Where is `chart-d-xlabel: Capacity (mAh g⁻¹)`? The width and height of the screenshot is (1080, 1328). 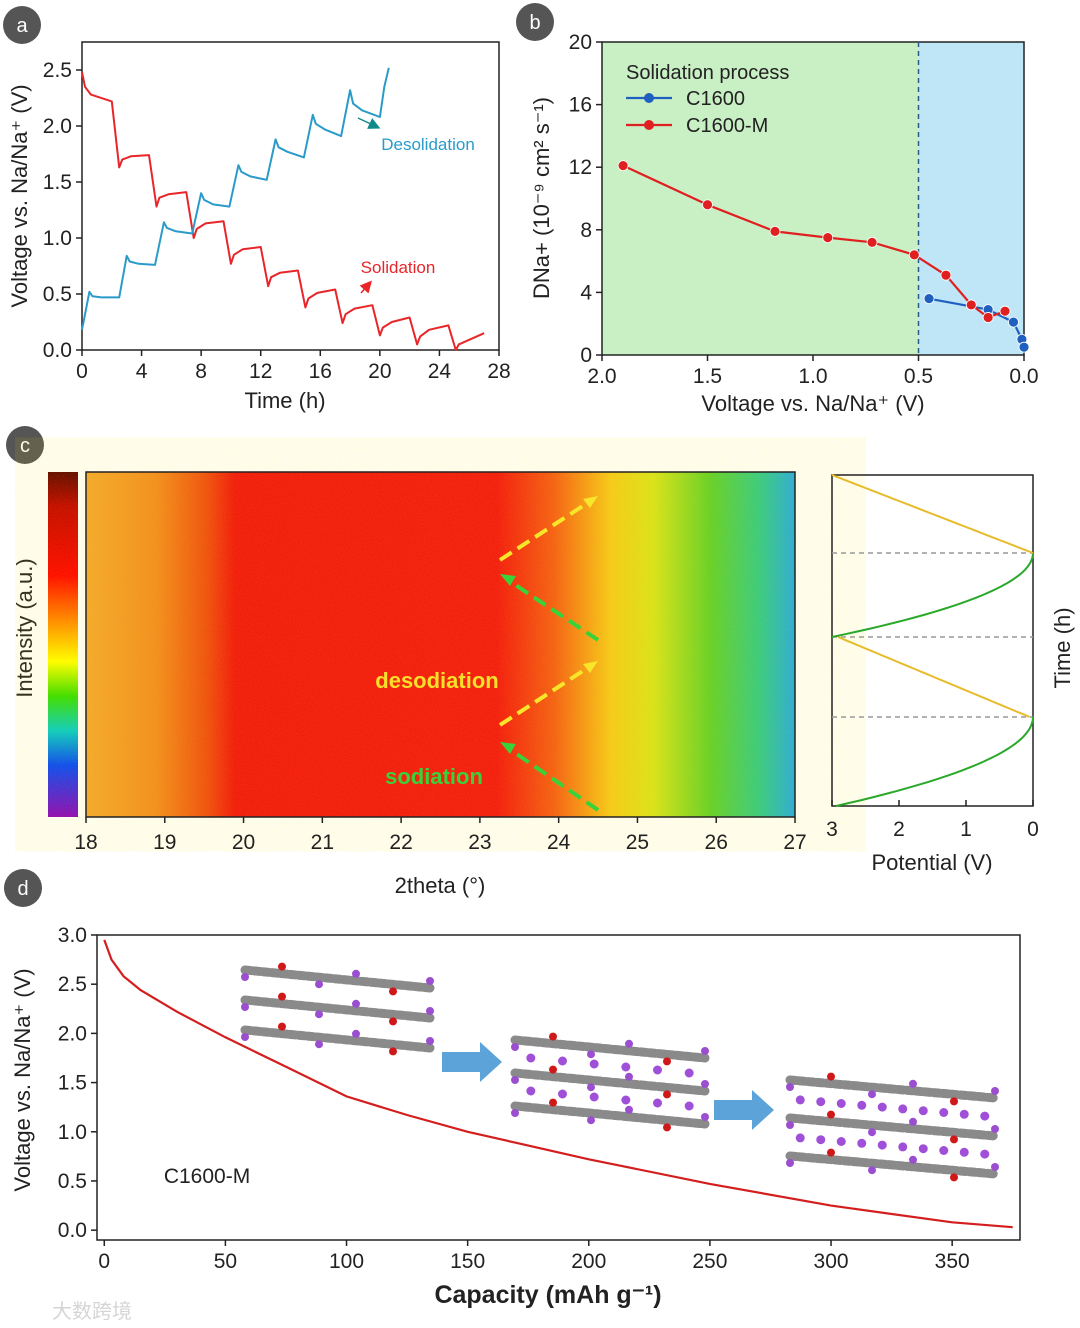
chart-d-xlabel: Capacity (mAh g⁻¹) is located at coordinates (547, 1295).